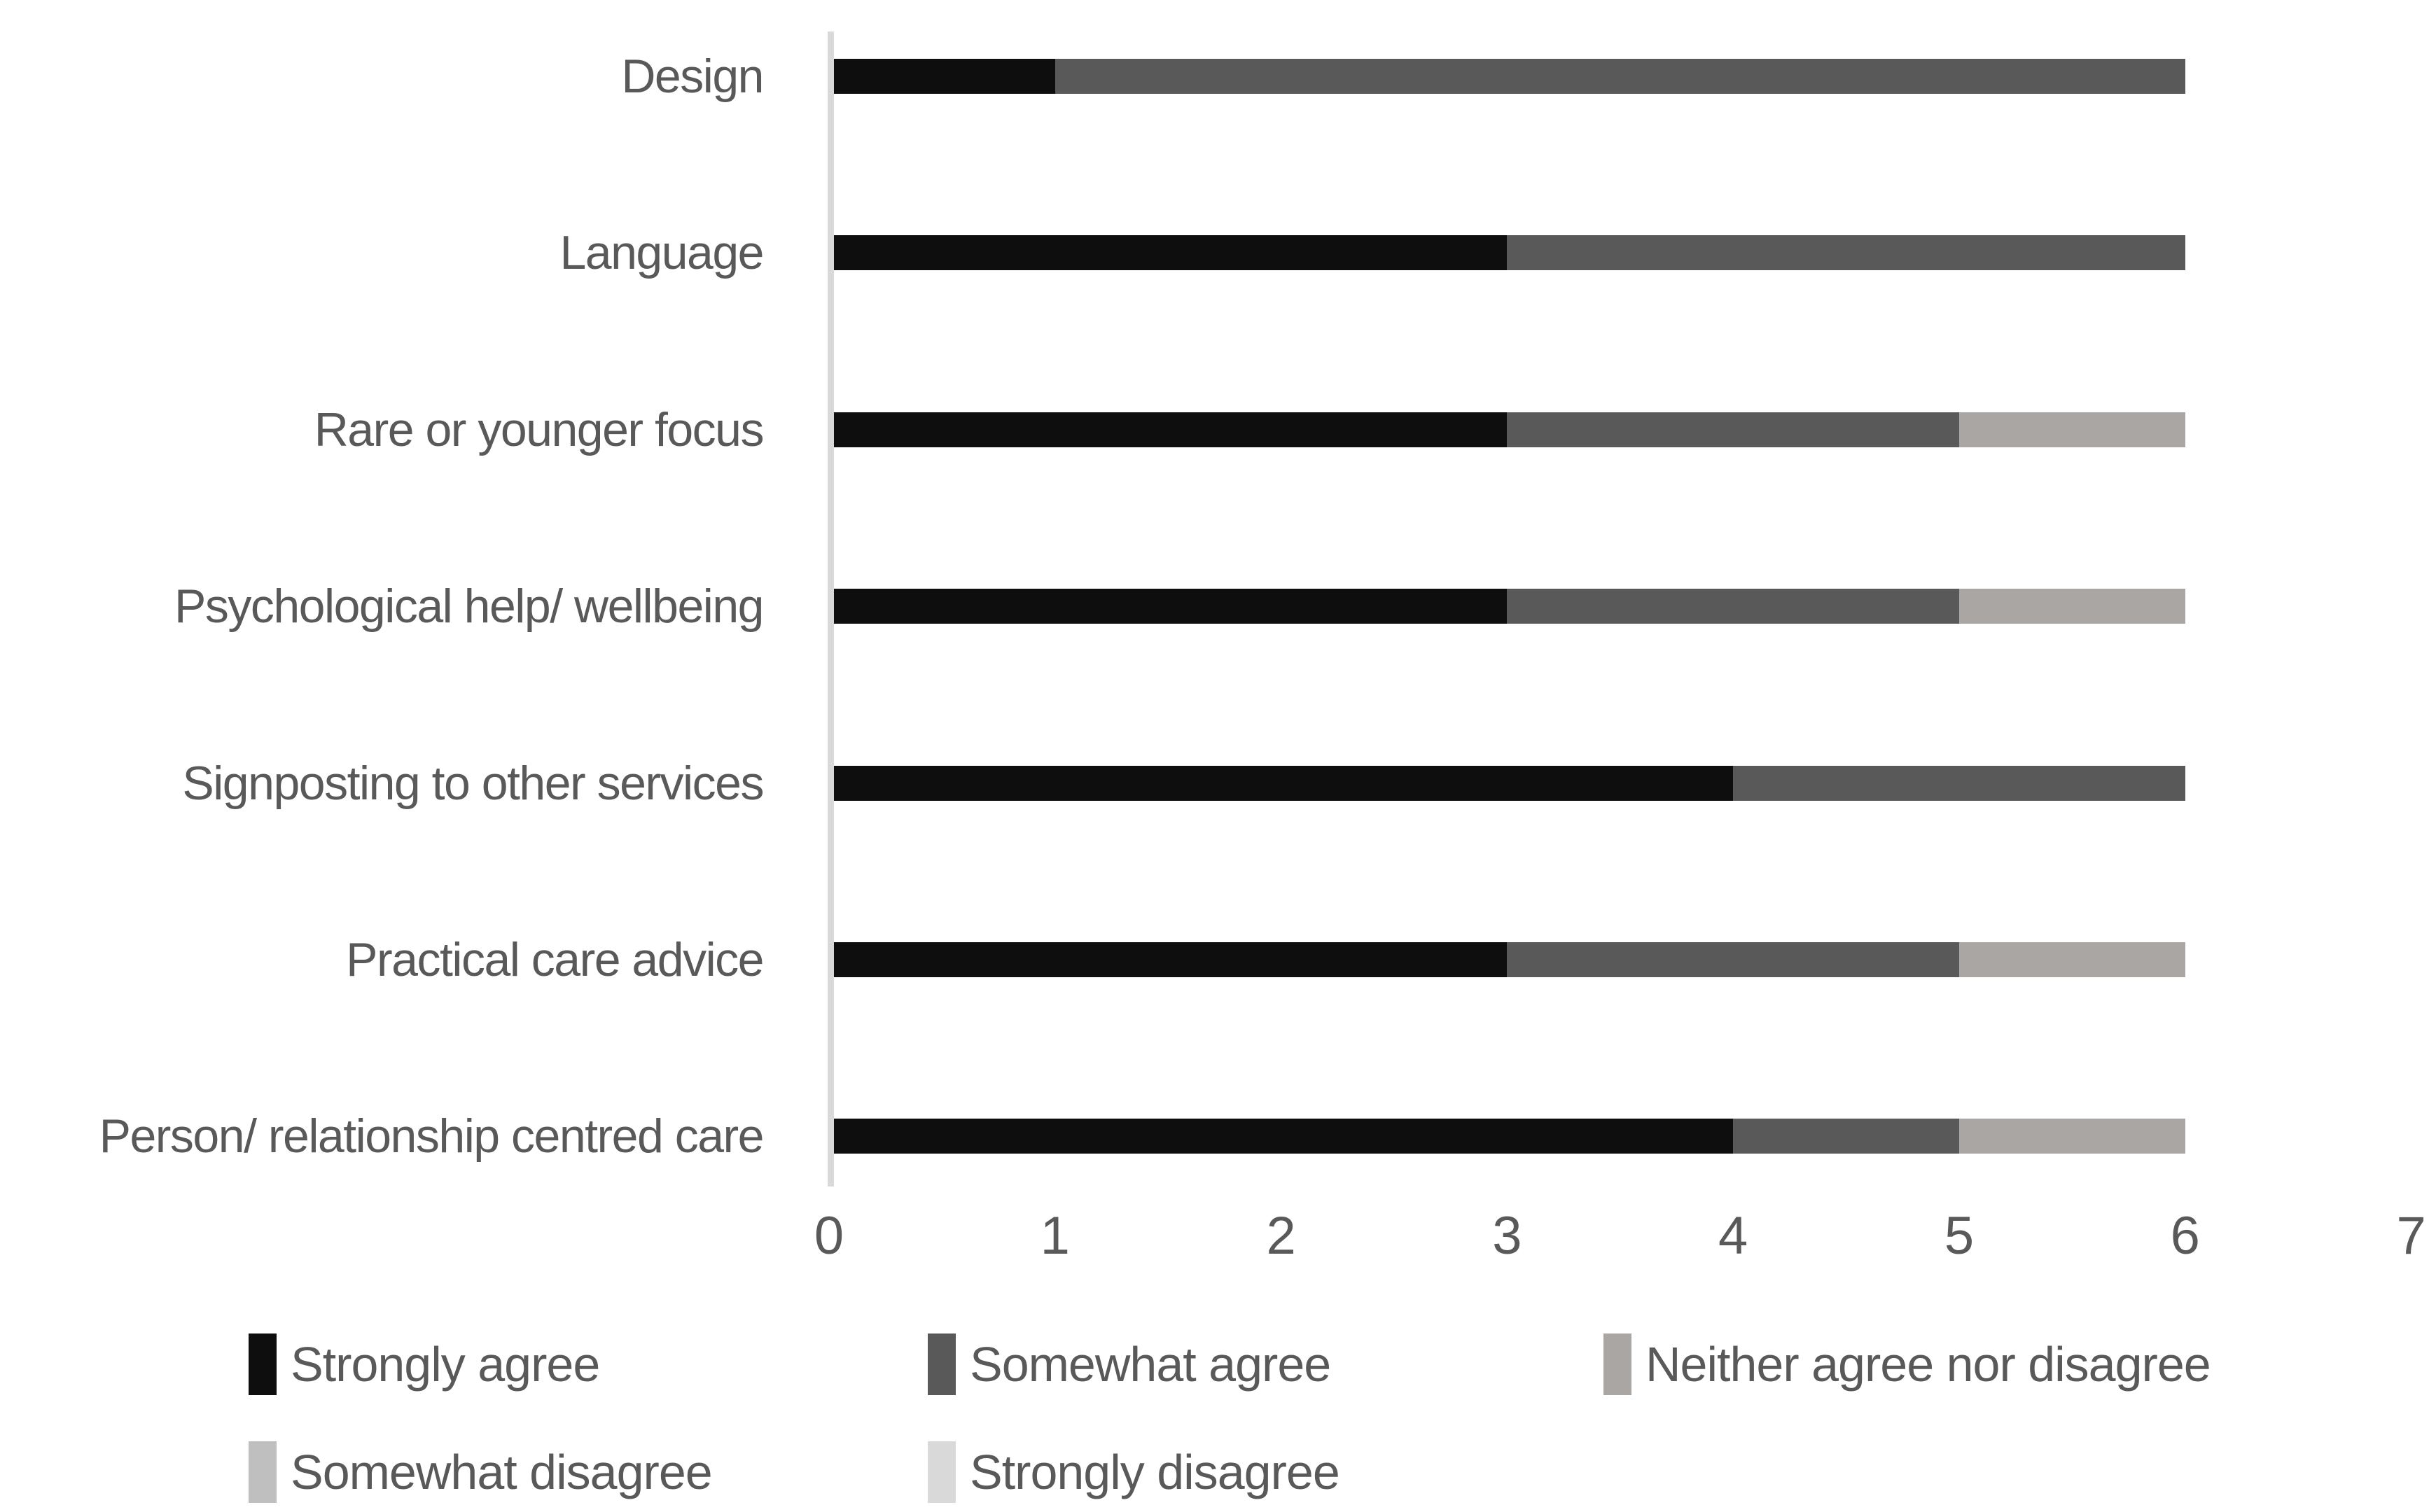 The height and width of the screenshot is (1512, 2429). I want to click on y-axis-line, so click(831, 608).